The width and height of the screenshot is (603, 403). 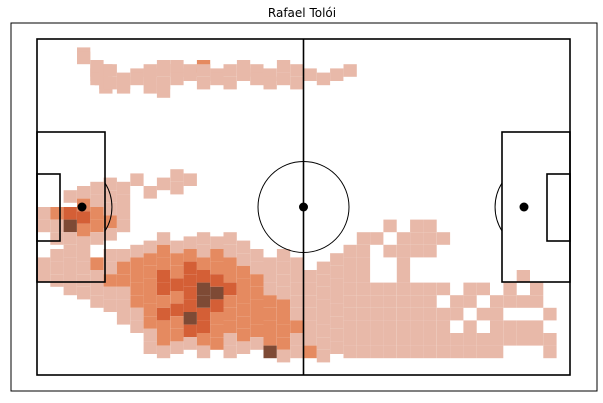 I want to click on center-circle, so click(x=303, y=207).